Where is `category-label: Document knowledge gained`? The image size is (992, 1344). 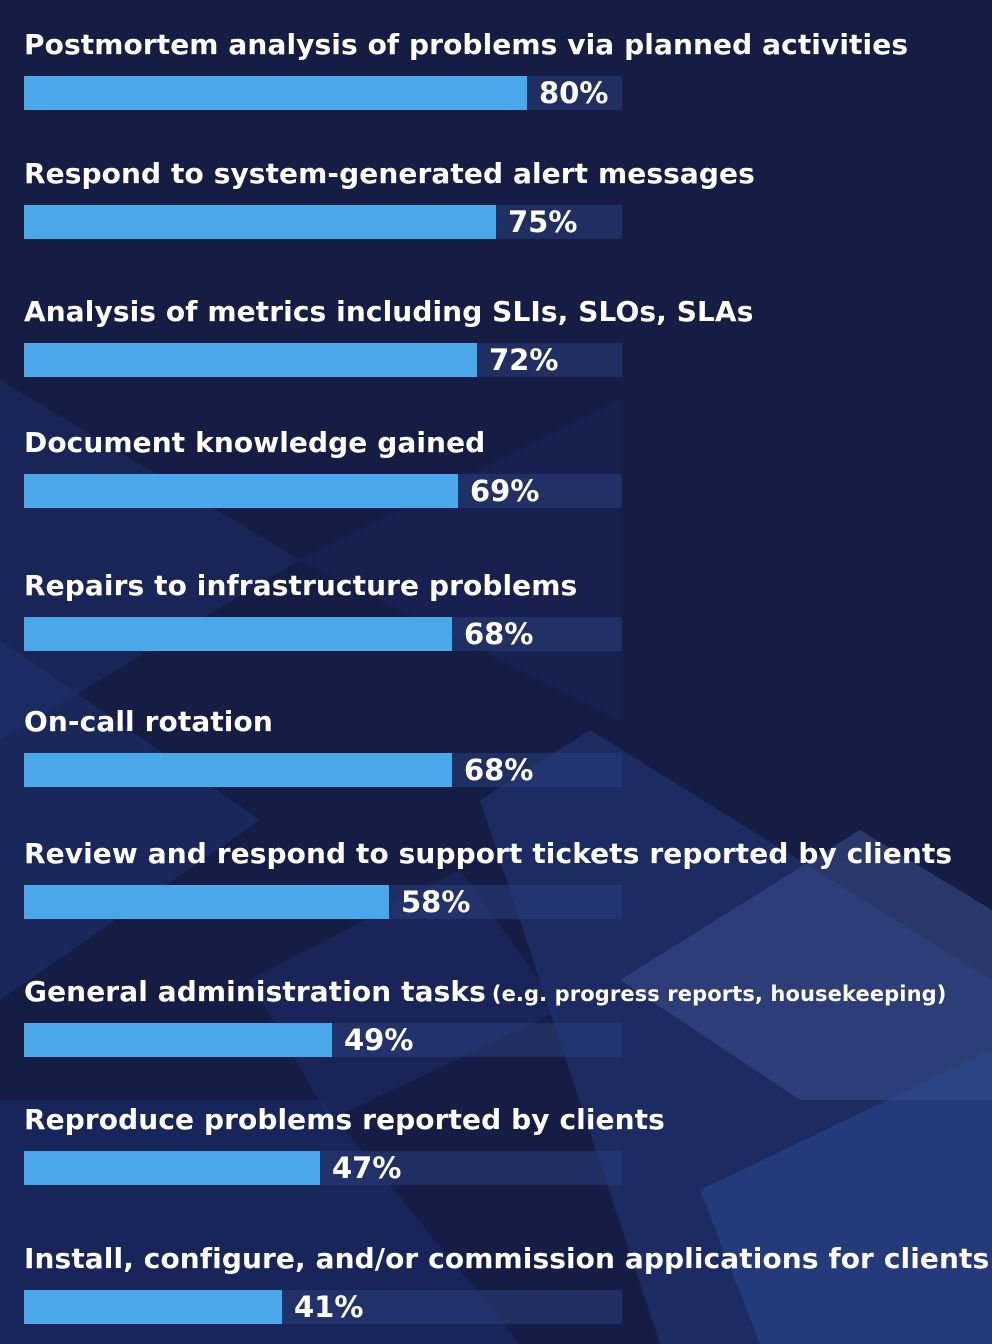
category-label: Document knowledge gained is located at coordinates (254, 443).